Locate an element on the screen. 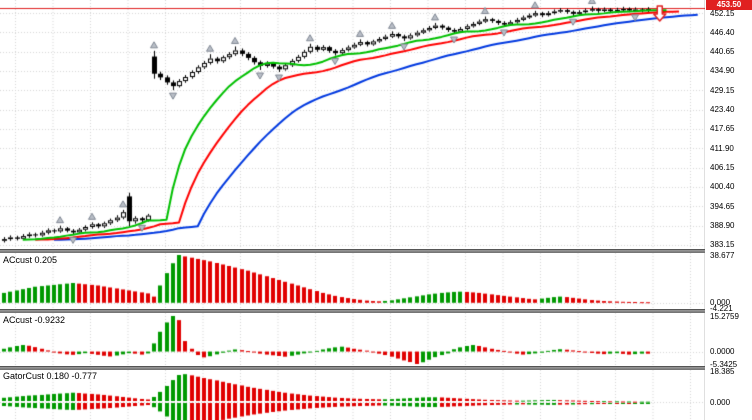 The height and width of the screenshot is (420, 752). indicator-title-ac1: ACcust 0.205 is located at coordinates (30, 260).